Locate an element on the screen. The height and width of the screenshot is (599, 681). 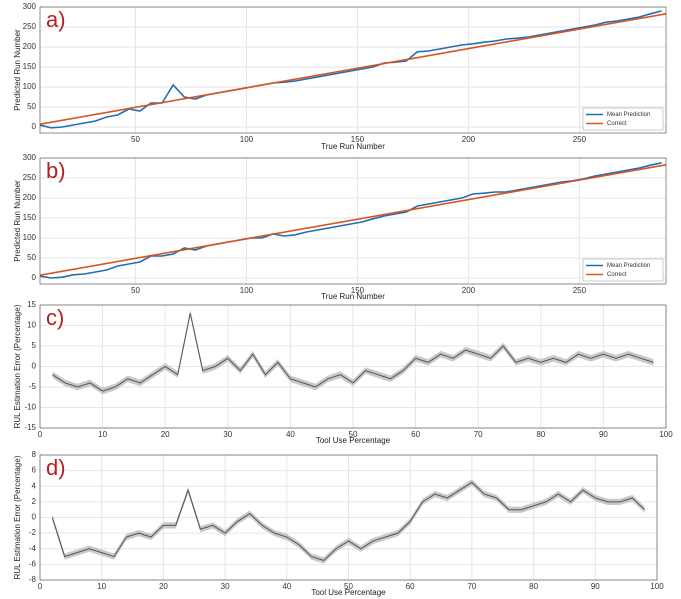
y-tick-label: 15 is located at coordinates (31, 304).